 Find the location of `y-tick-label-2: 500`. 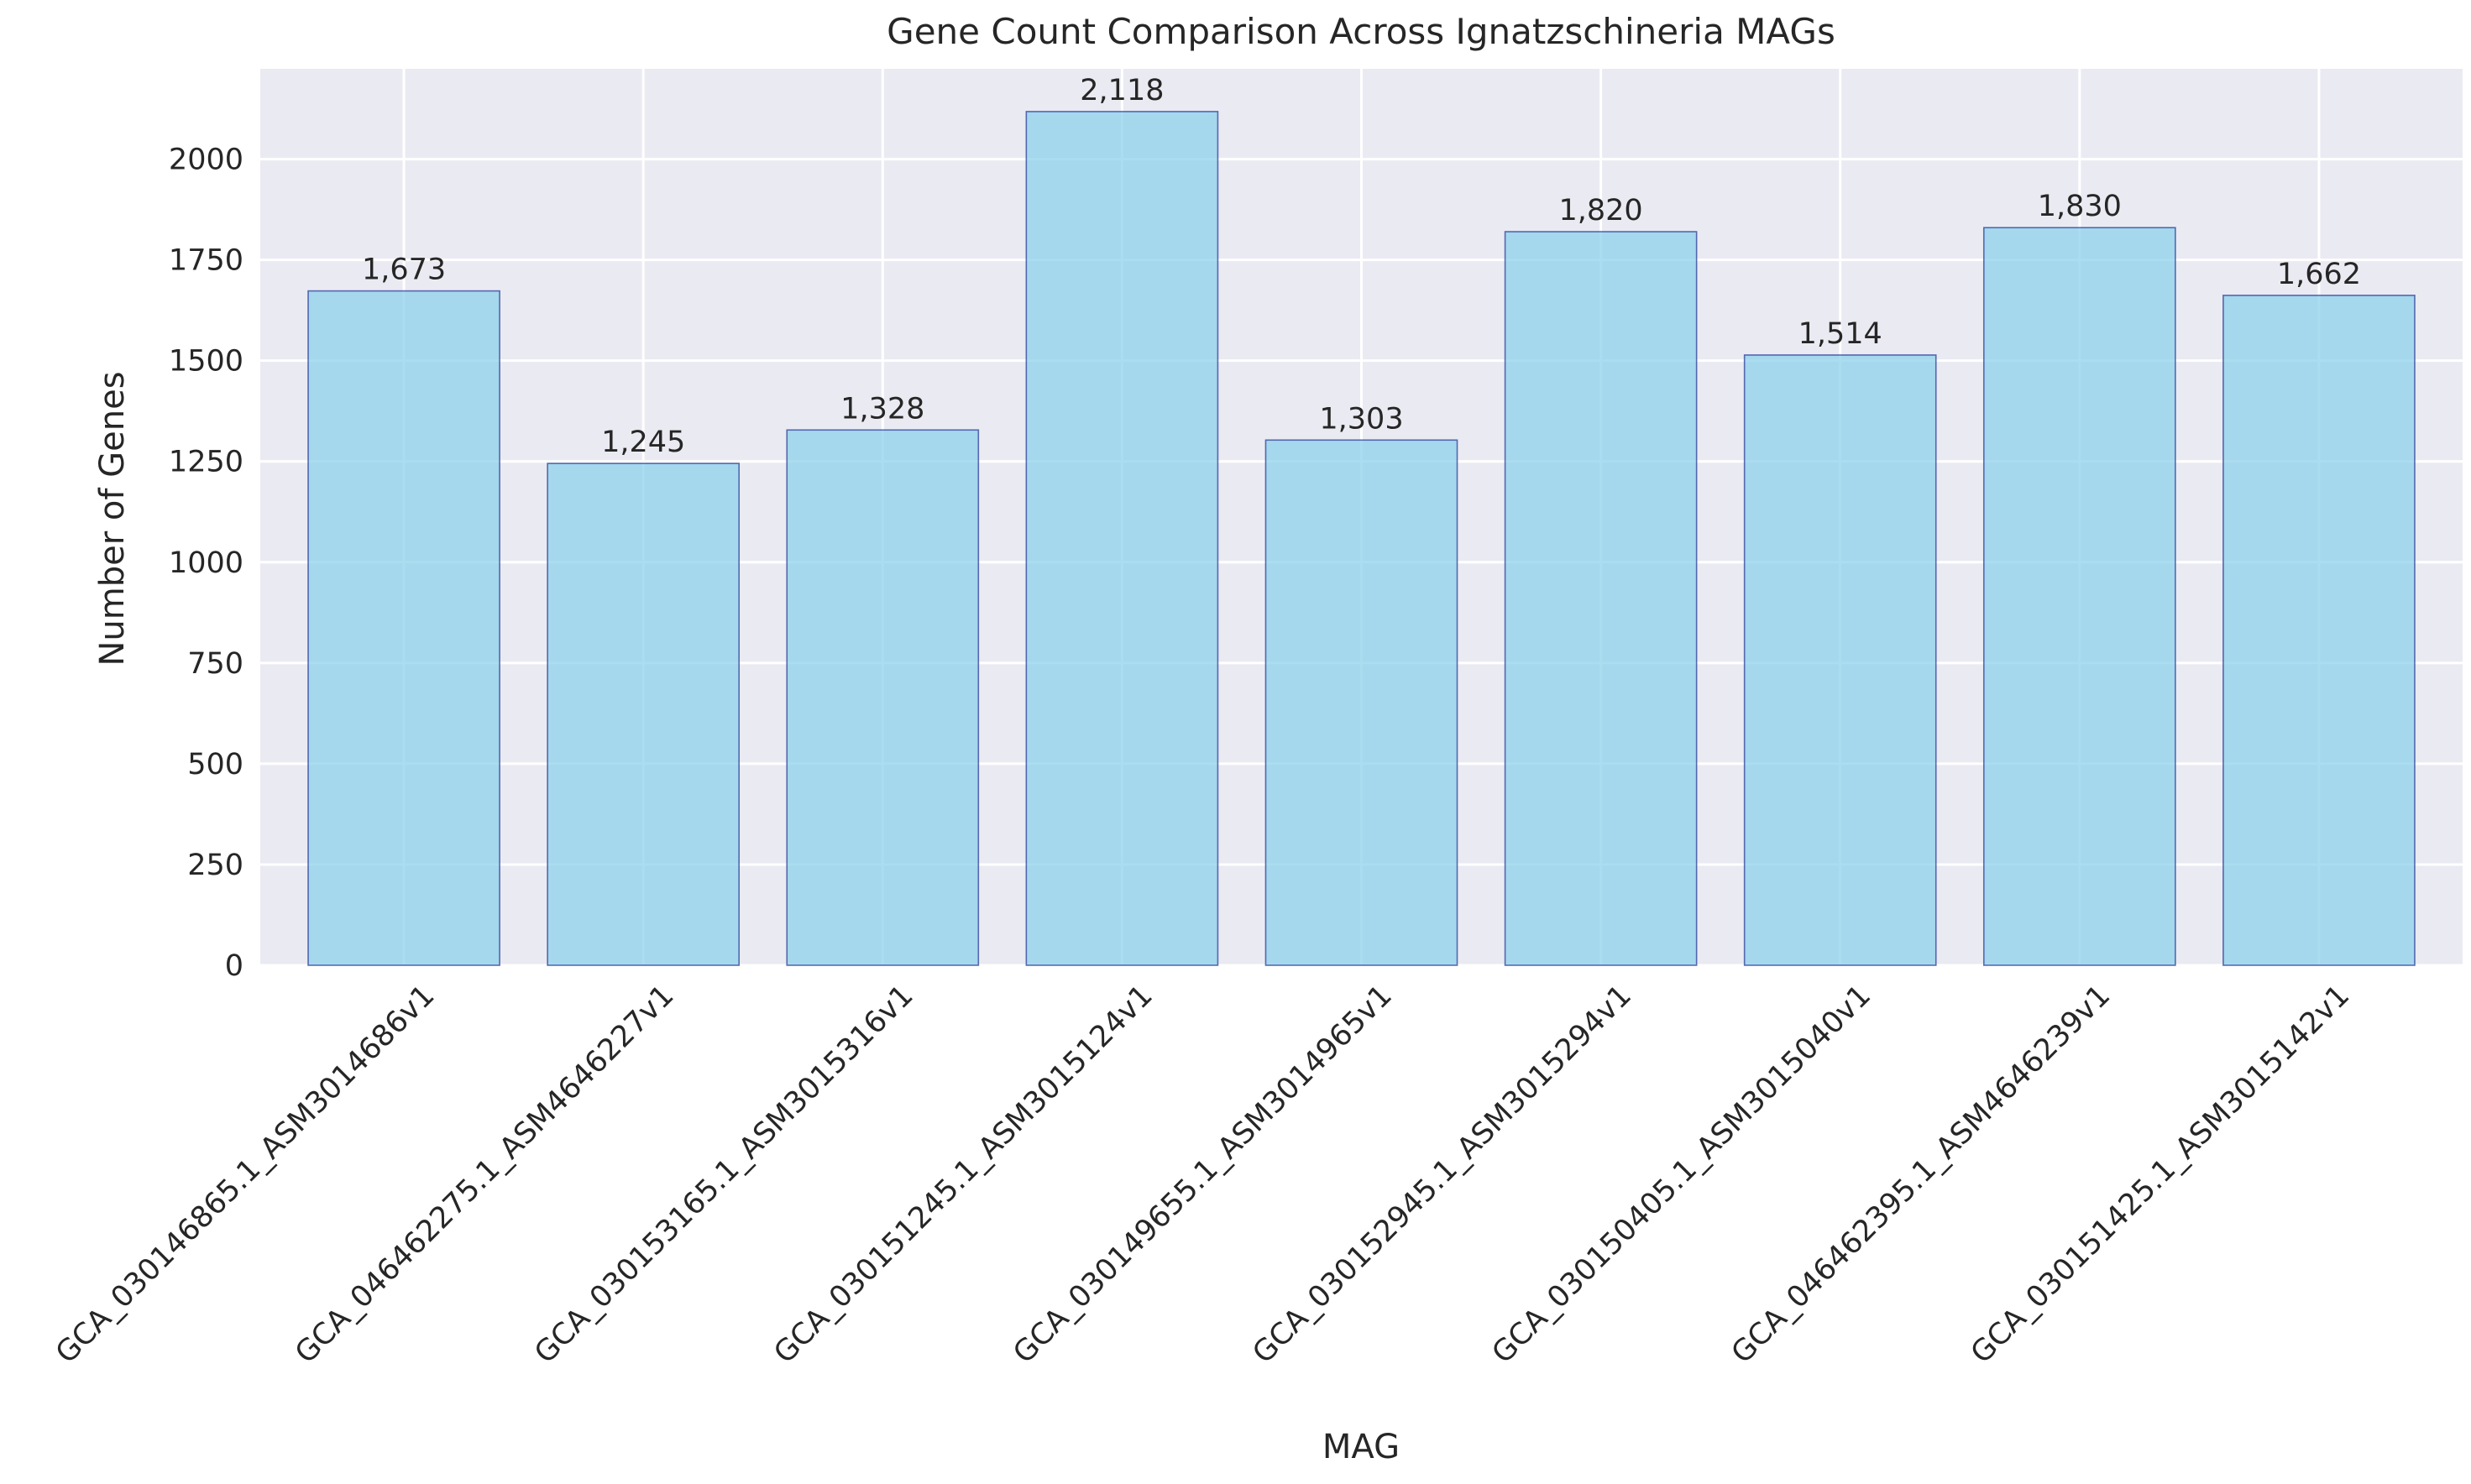

y-tick-label-2: 500 is located at coordinates (215, 764).